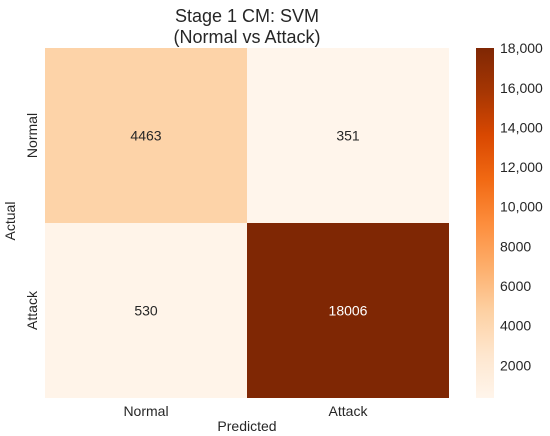 The height and width of the screenshot is (436, 550). Describe the element at coordinates (515, 365) in the screenshot. I see `colorbar-tick-label-0: 2000` at that location.